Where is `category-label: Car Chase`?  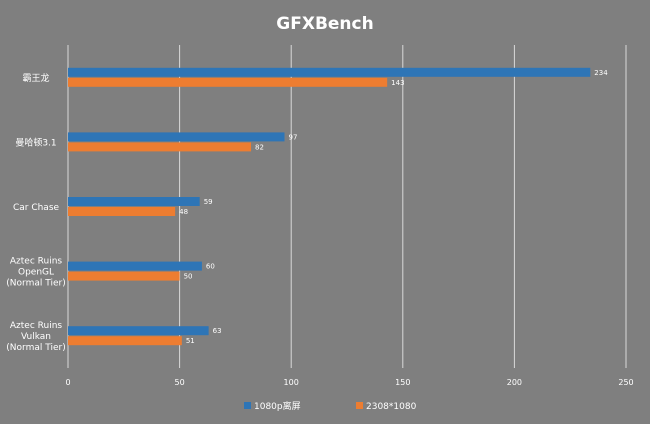 category-label: Car Chase is located at coordinates (36, 208).